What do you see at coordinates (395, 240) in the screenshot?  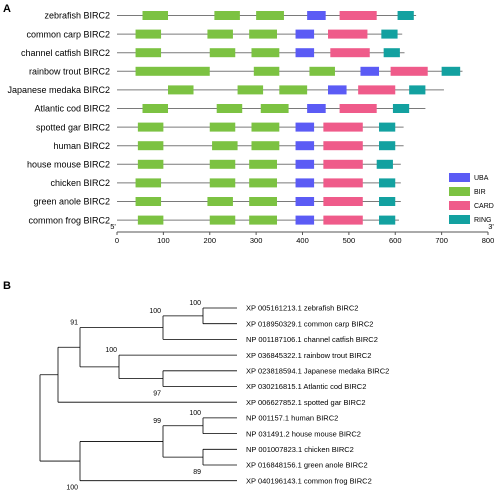 I see `x-tick-label: 600` at bounding box center [395, 240].